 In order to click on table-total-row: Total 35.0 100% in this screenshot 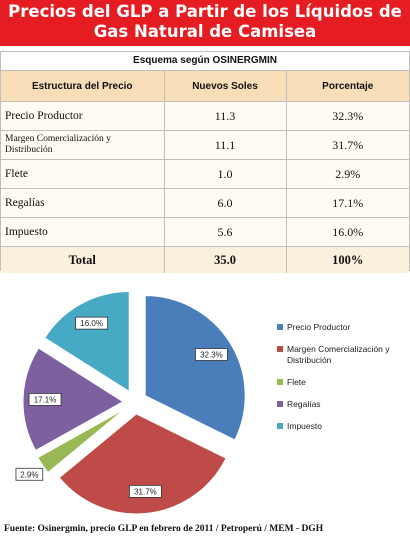, I will do `click(205, 259)`.